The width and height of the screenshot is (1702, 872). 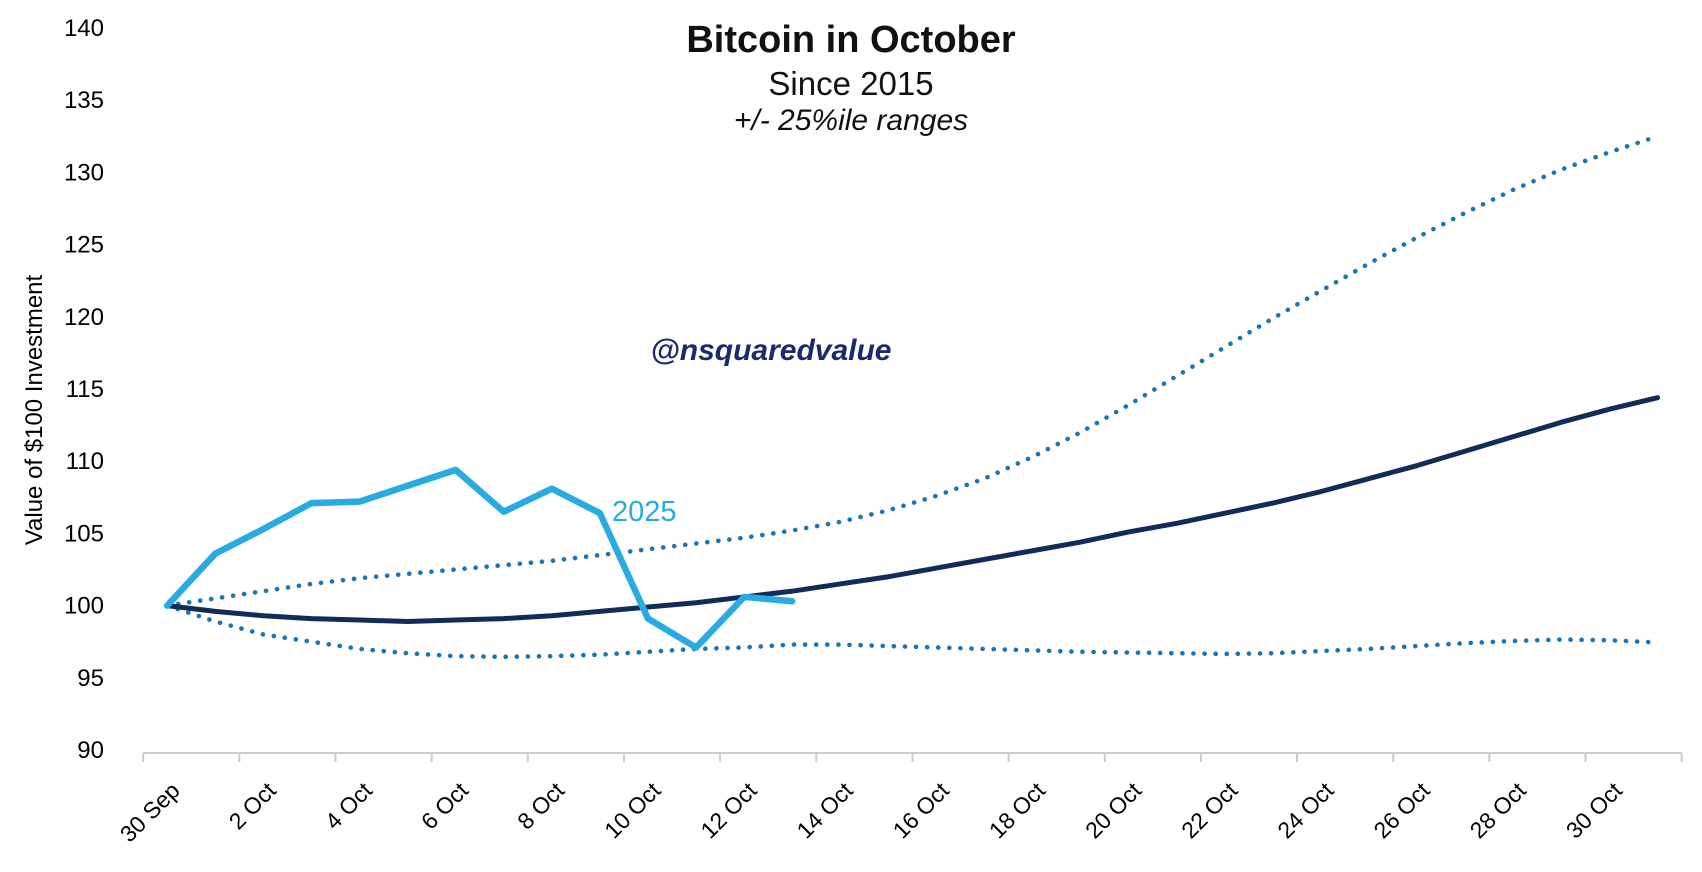 What do you see at coordinates (771, 350) in the screenshot?
I see `watermark-handle: @nsquaredvalue` at bounding box center [771, 350].